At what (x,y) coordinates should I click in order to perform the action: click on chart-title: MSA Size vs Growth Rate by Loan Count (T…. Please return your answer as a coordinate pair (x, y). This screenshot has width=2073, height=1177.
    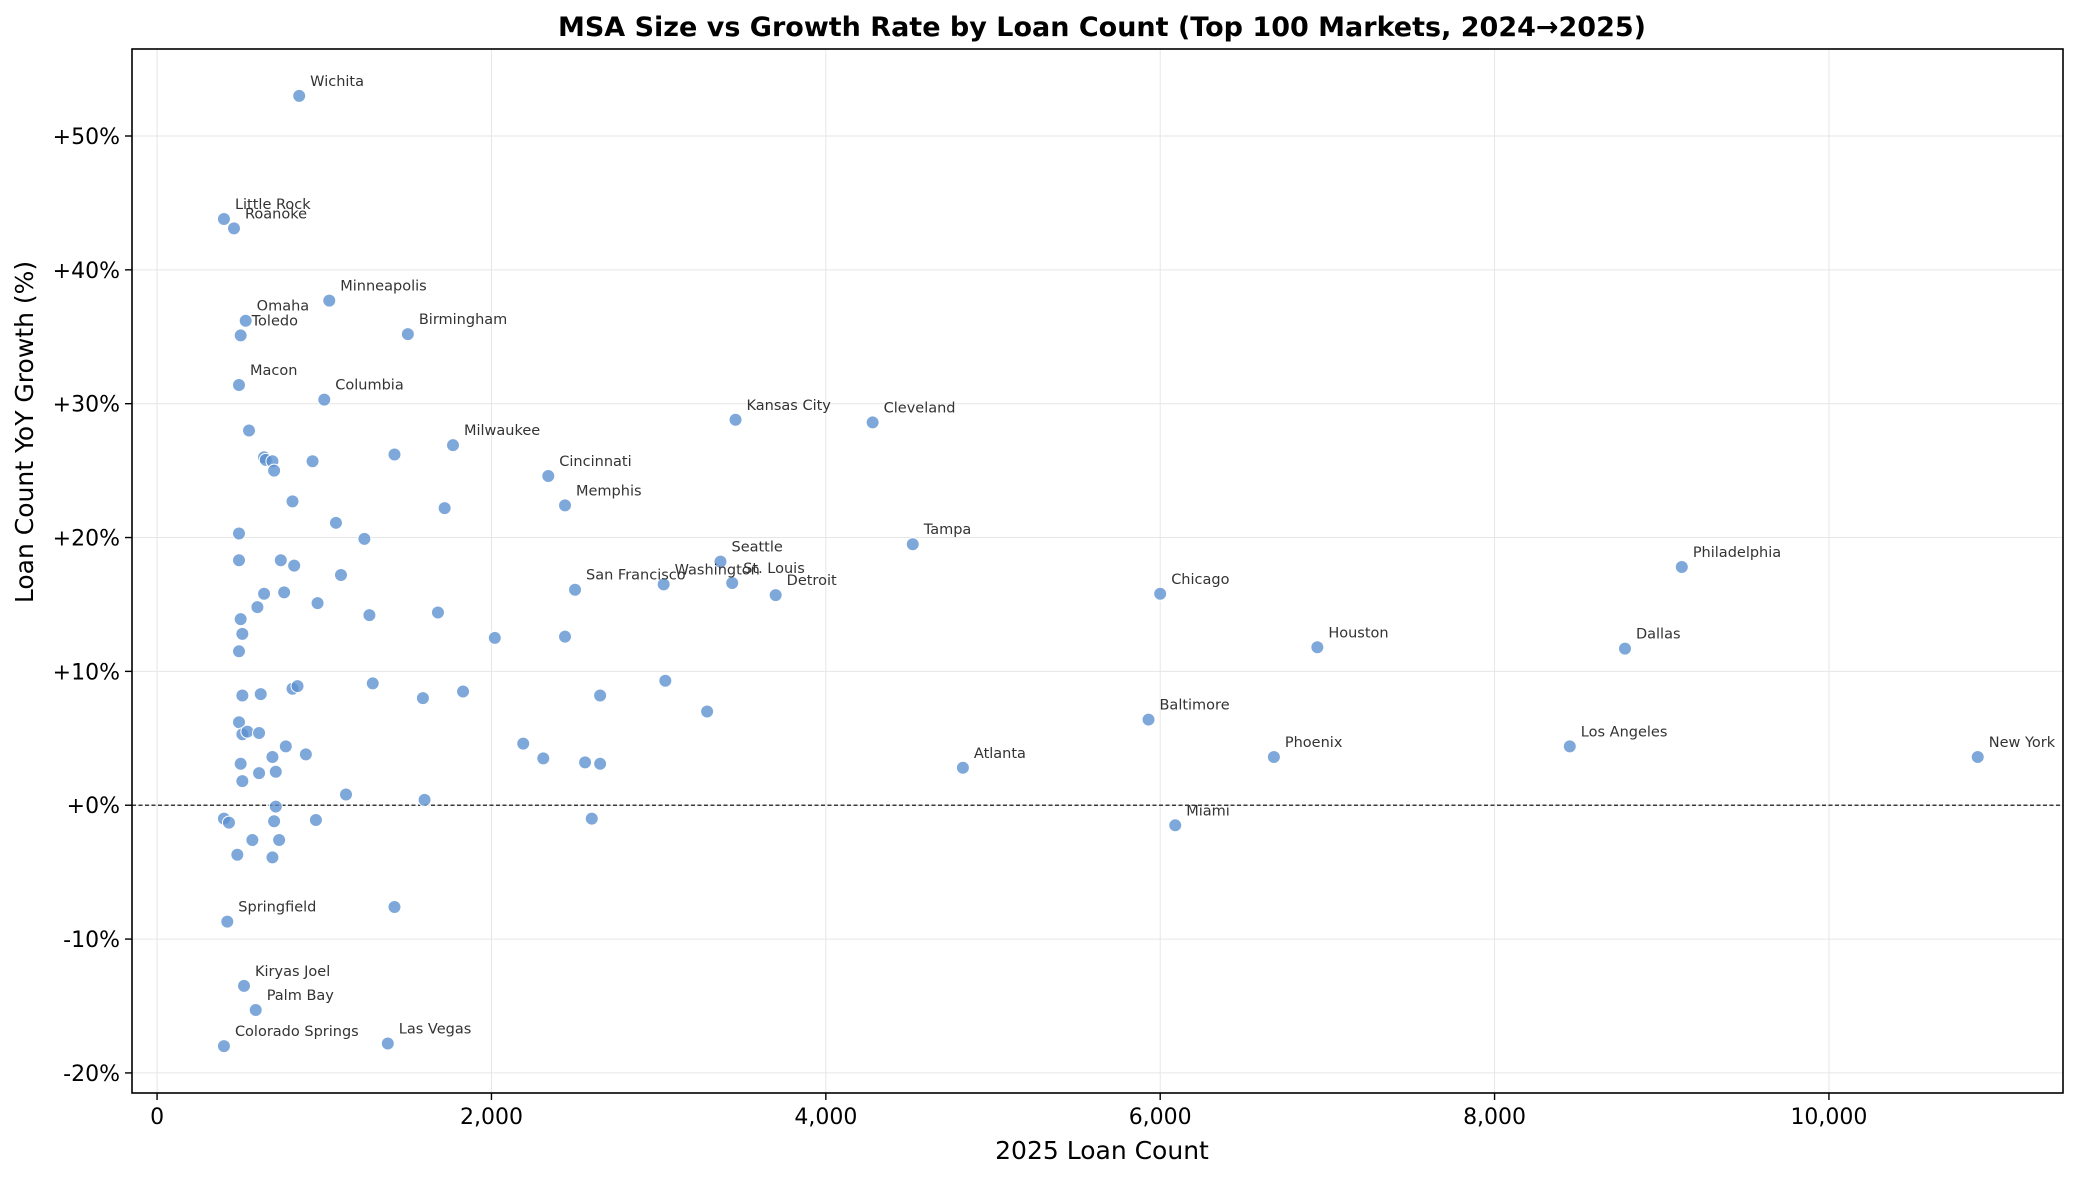
    Looking at the image, I should click on (1102, 27).